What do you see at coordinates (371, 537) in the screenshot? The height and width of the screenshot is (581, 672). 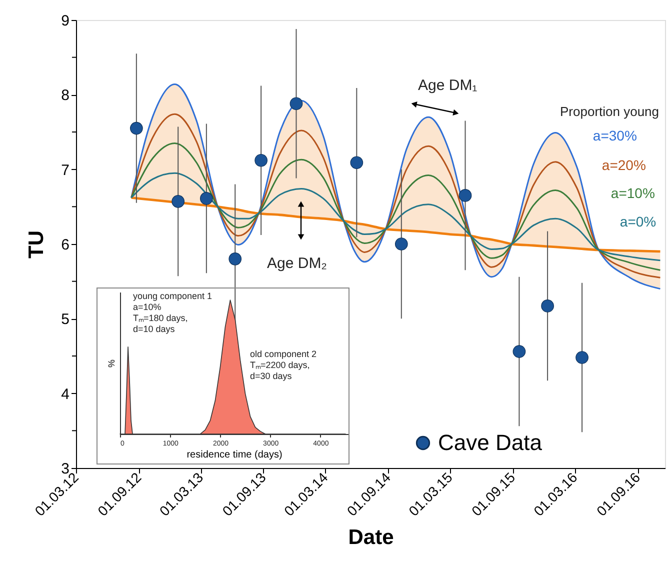 I see `x-axis-title: Date` at bounding box center [371, 537].